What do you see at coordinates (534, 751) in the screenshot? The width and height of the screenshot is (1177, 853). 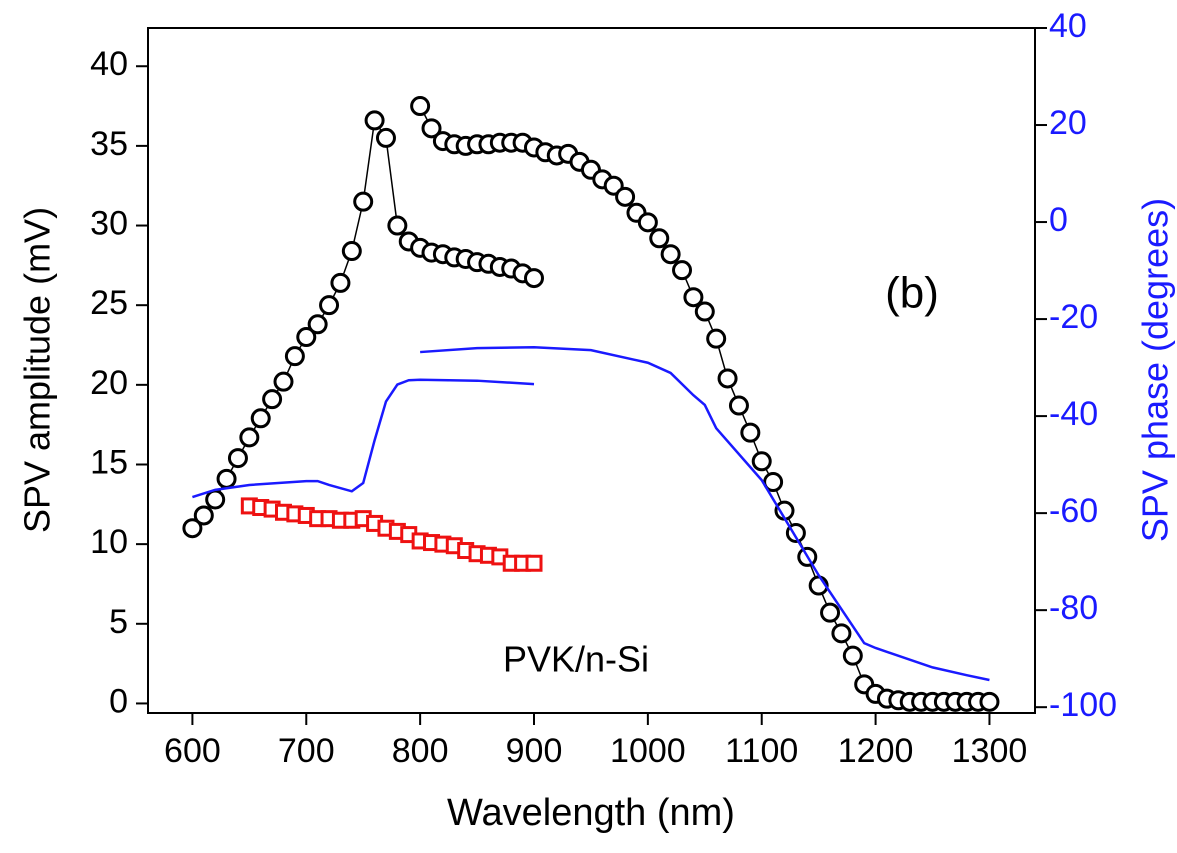 I see `x-tick-label: 900` at bounding box center [534, 751].